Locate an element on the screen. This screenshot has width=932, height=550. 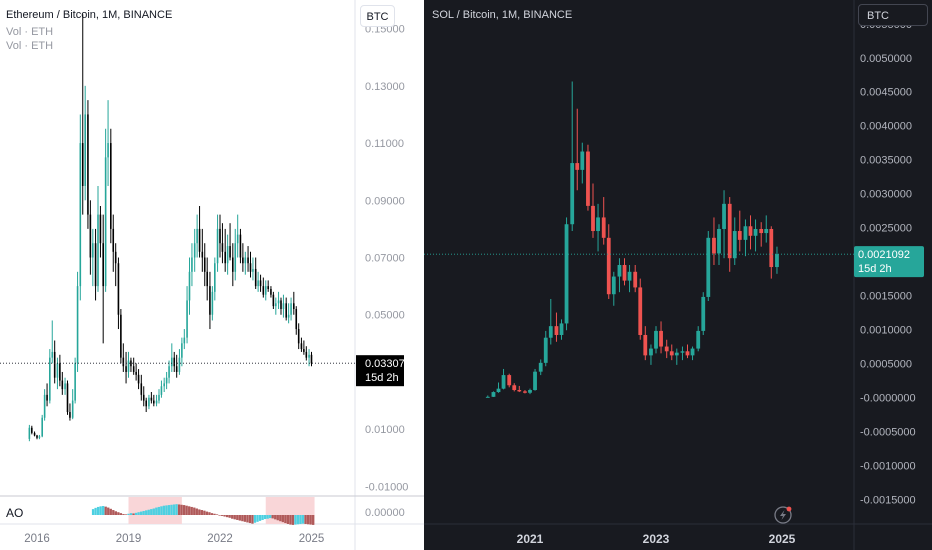
right-price-tag is located at coordinates (889, 262).